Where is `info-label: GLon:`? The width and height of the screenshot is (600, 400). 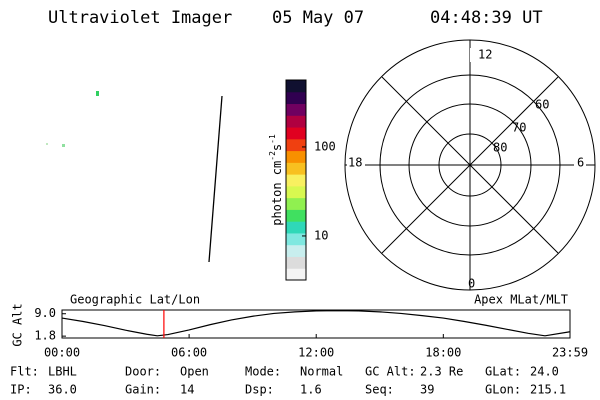
info-label: GLon: is located at coordinates (503, 390).